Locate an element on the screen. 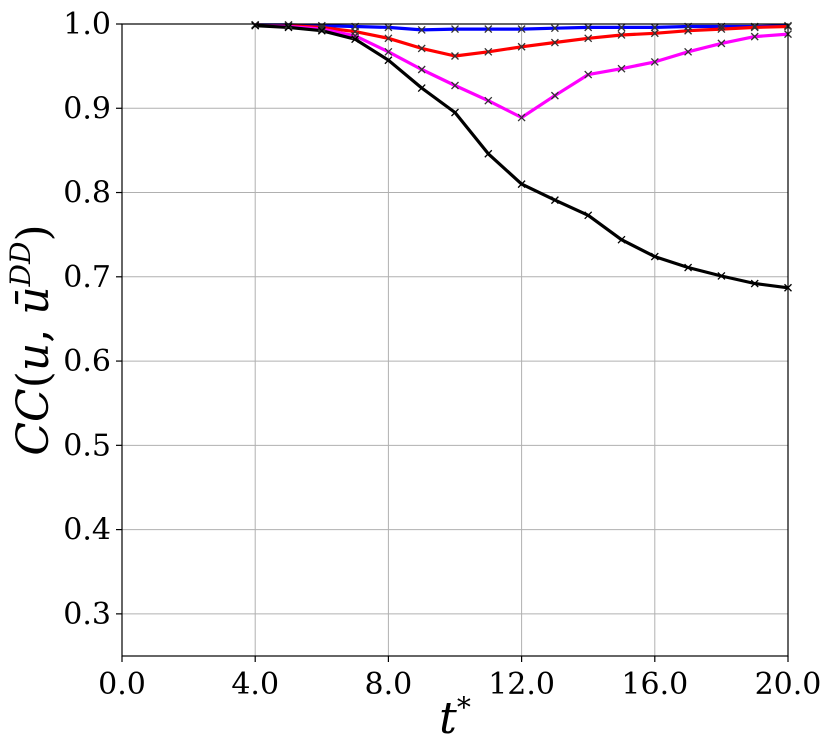  x-tick-label: 16.0 is located at coordinates (654, 684).